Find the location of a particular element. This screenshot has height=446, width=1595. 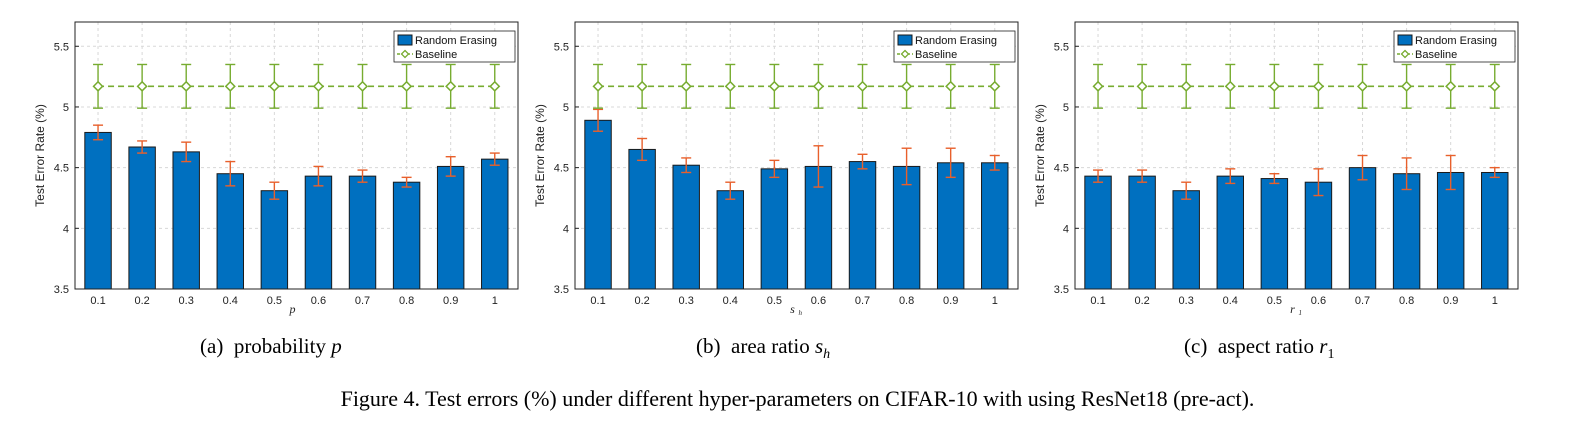

x-axis-label: s is located at coordinates (792, 309).